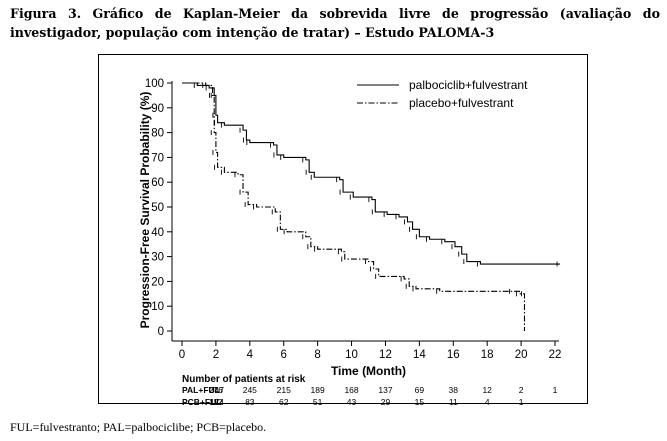 This screenshot has width=667, height=441. Describe the element at coordinates (284, 355) in the screenshot. I see `x-tick-label: 6` at that location.